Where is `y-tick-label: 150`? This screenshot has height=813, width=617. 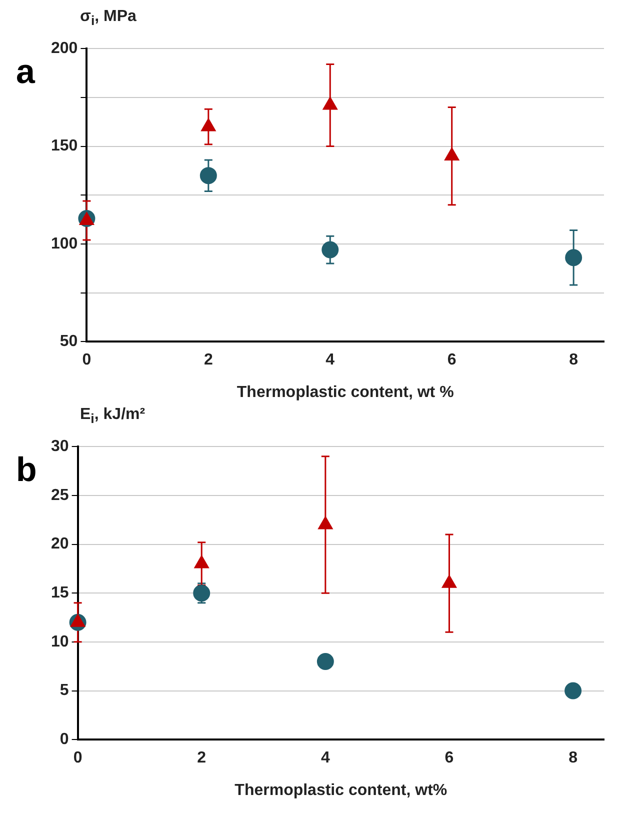 y-tick-label: 150 is located at coordinates (64, 146).